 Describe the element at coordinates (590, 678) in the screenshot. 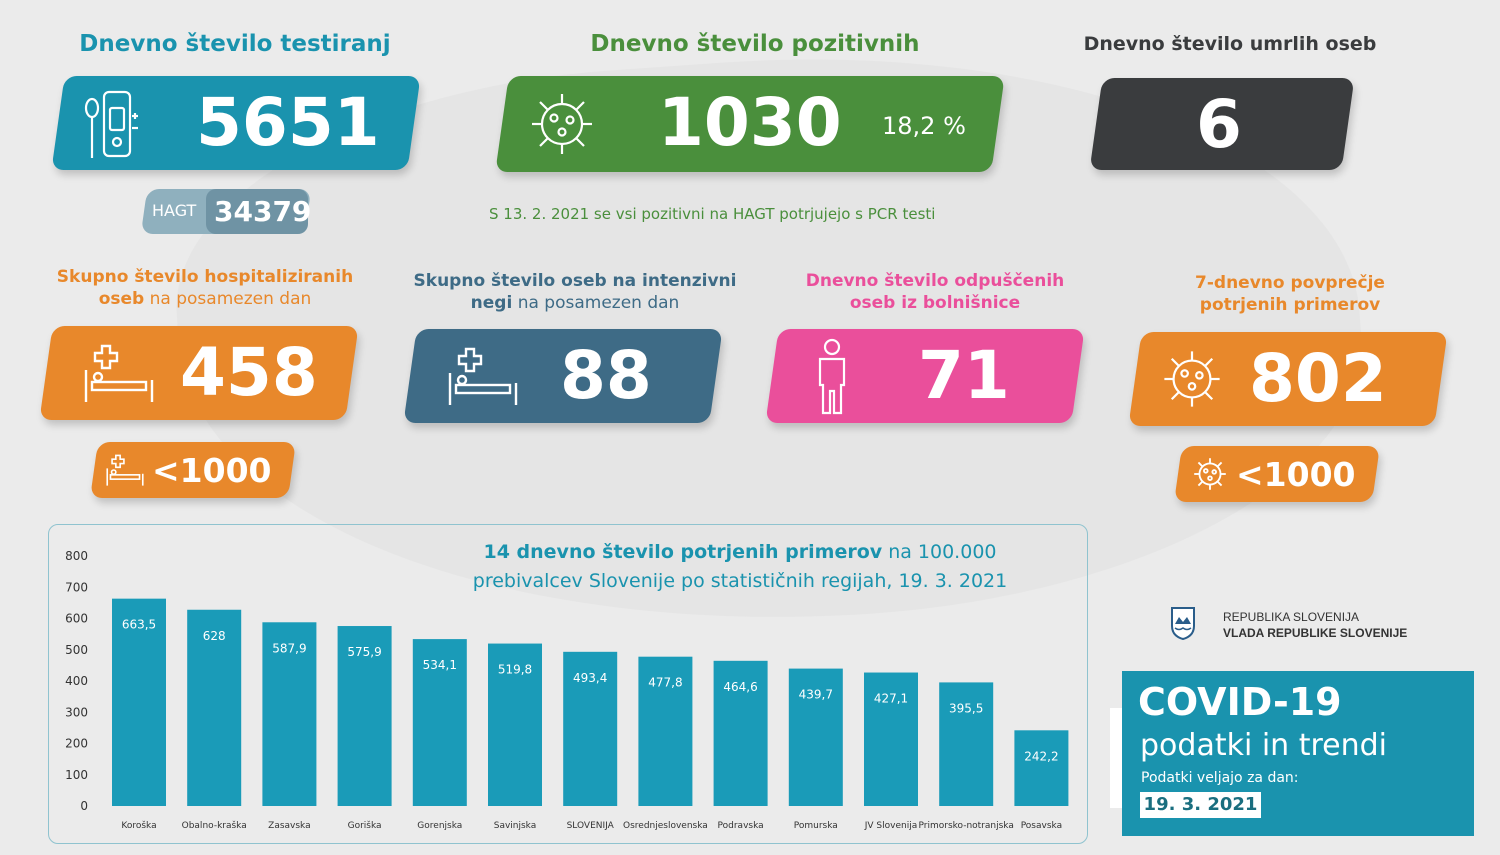

I see `bar-value-label: 493,4` at that location.